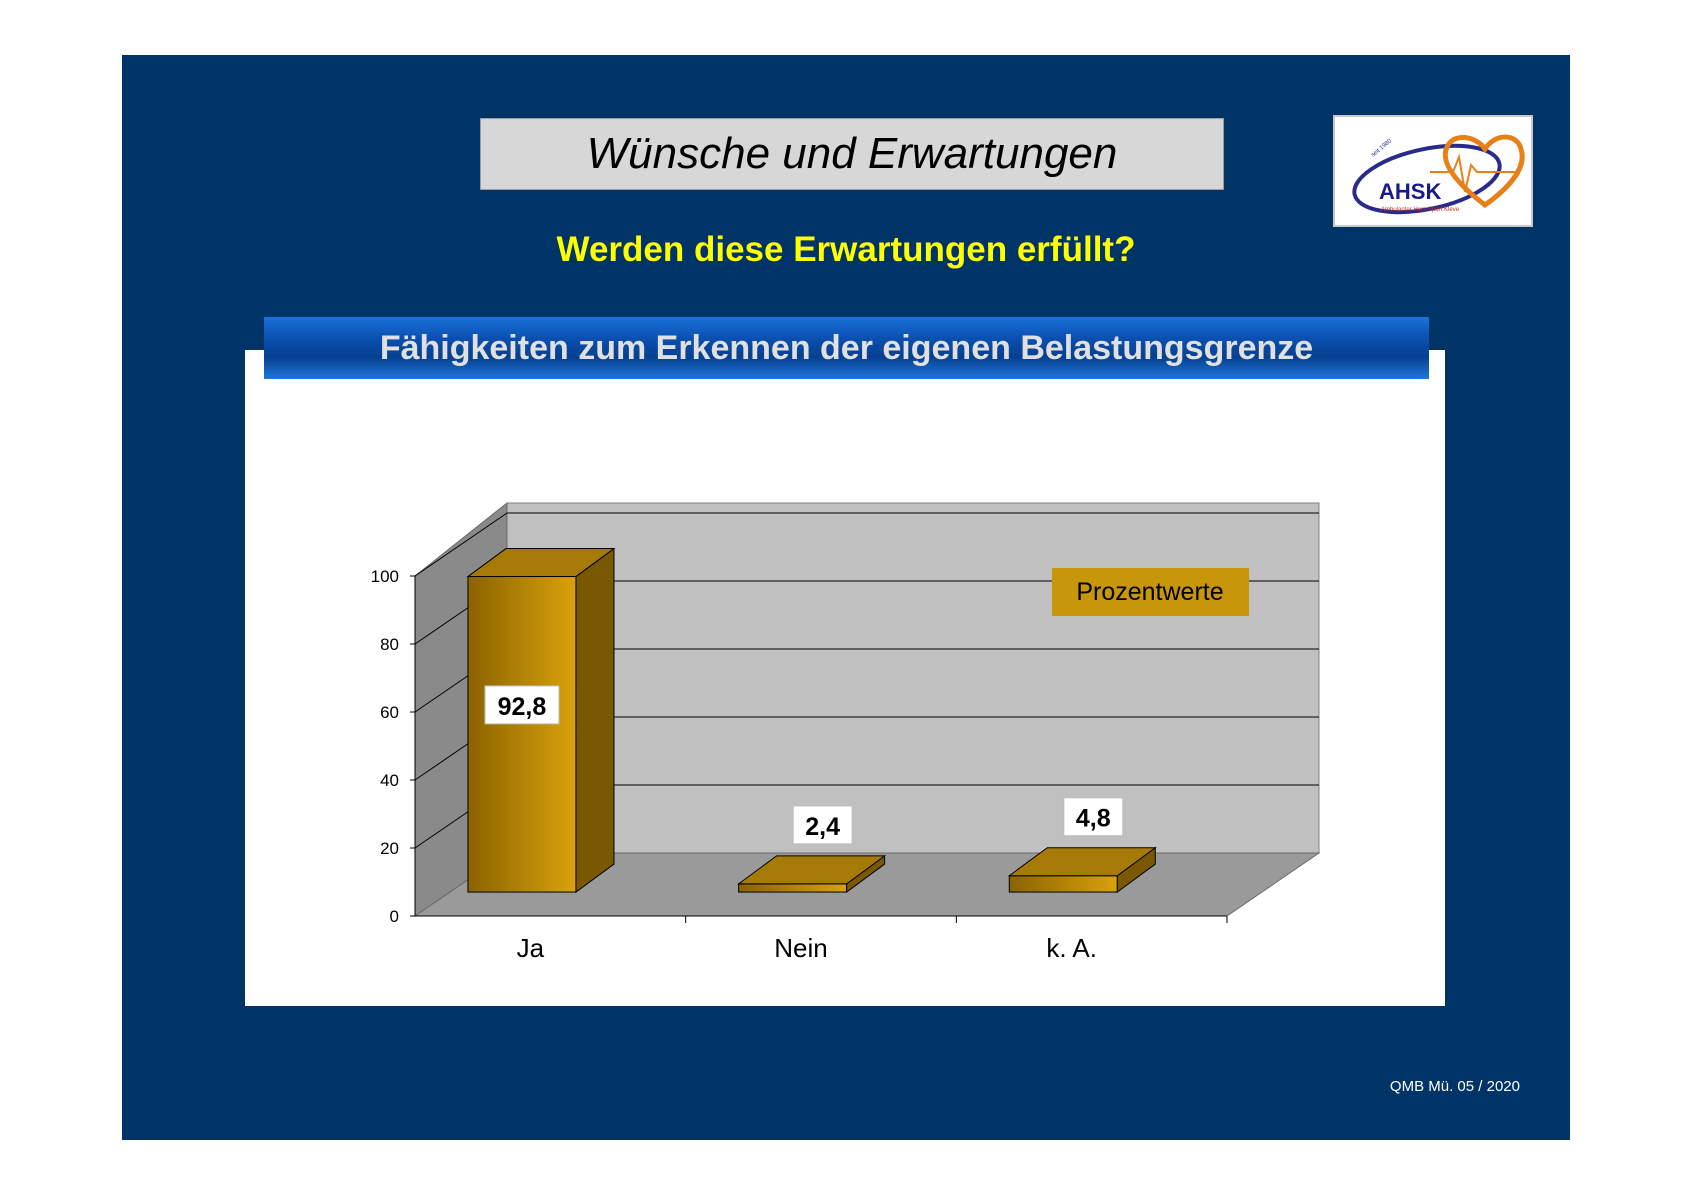 Image resolution: width=1684 pixels, height=1190 pixels. I want to click on x-tick-label: Nein, so click(800, 948).